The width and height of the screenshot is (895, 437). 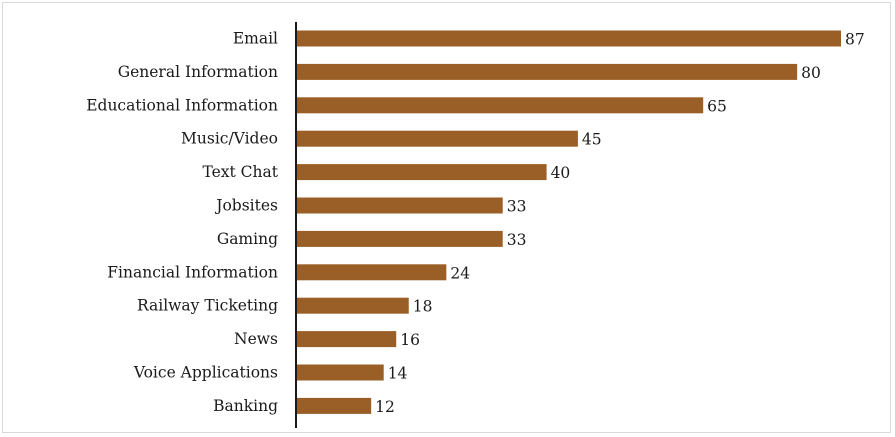 I want to click on bar-railway-ticketing, so click(x=353, y=305).